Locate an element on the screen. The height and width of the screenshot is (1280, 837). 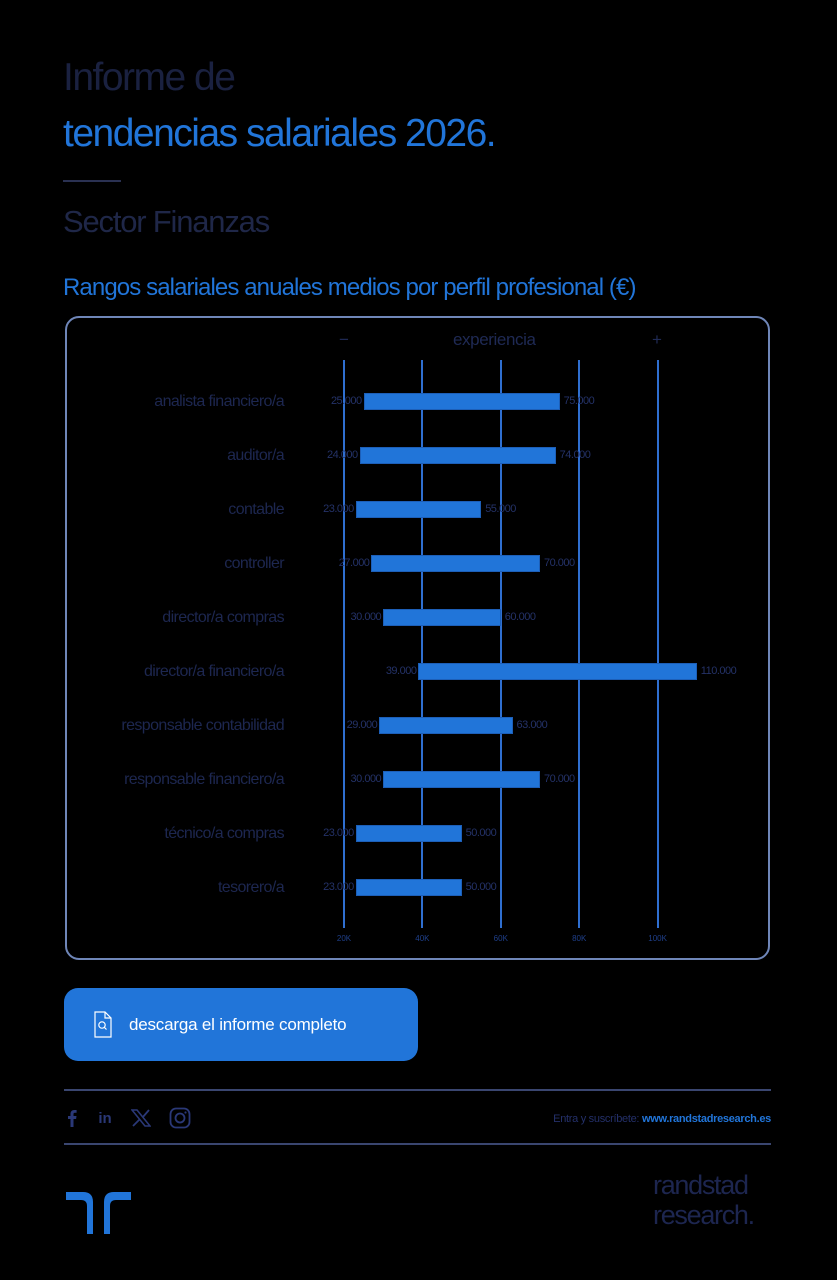
x-icon is located at coordinates (141, 1118).